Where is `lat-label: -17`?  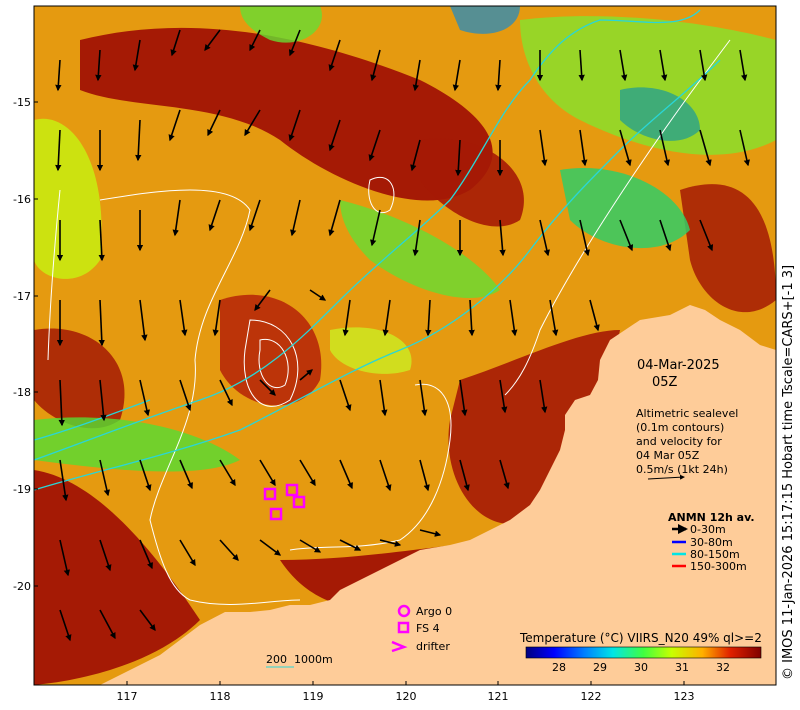 lat-label: -17 is located at coordinates (22, 296).